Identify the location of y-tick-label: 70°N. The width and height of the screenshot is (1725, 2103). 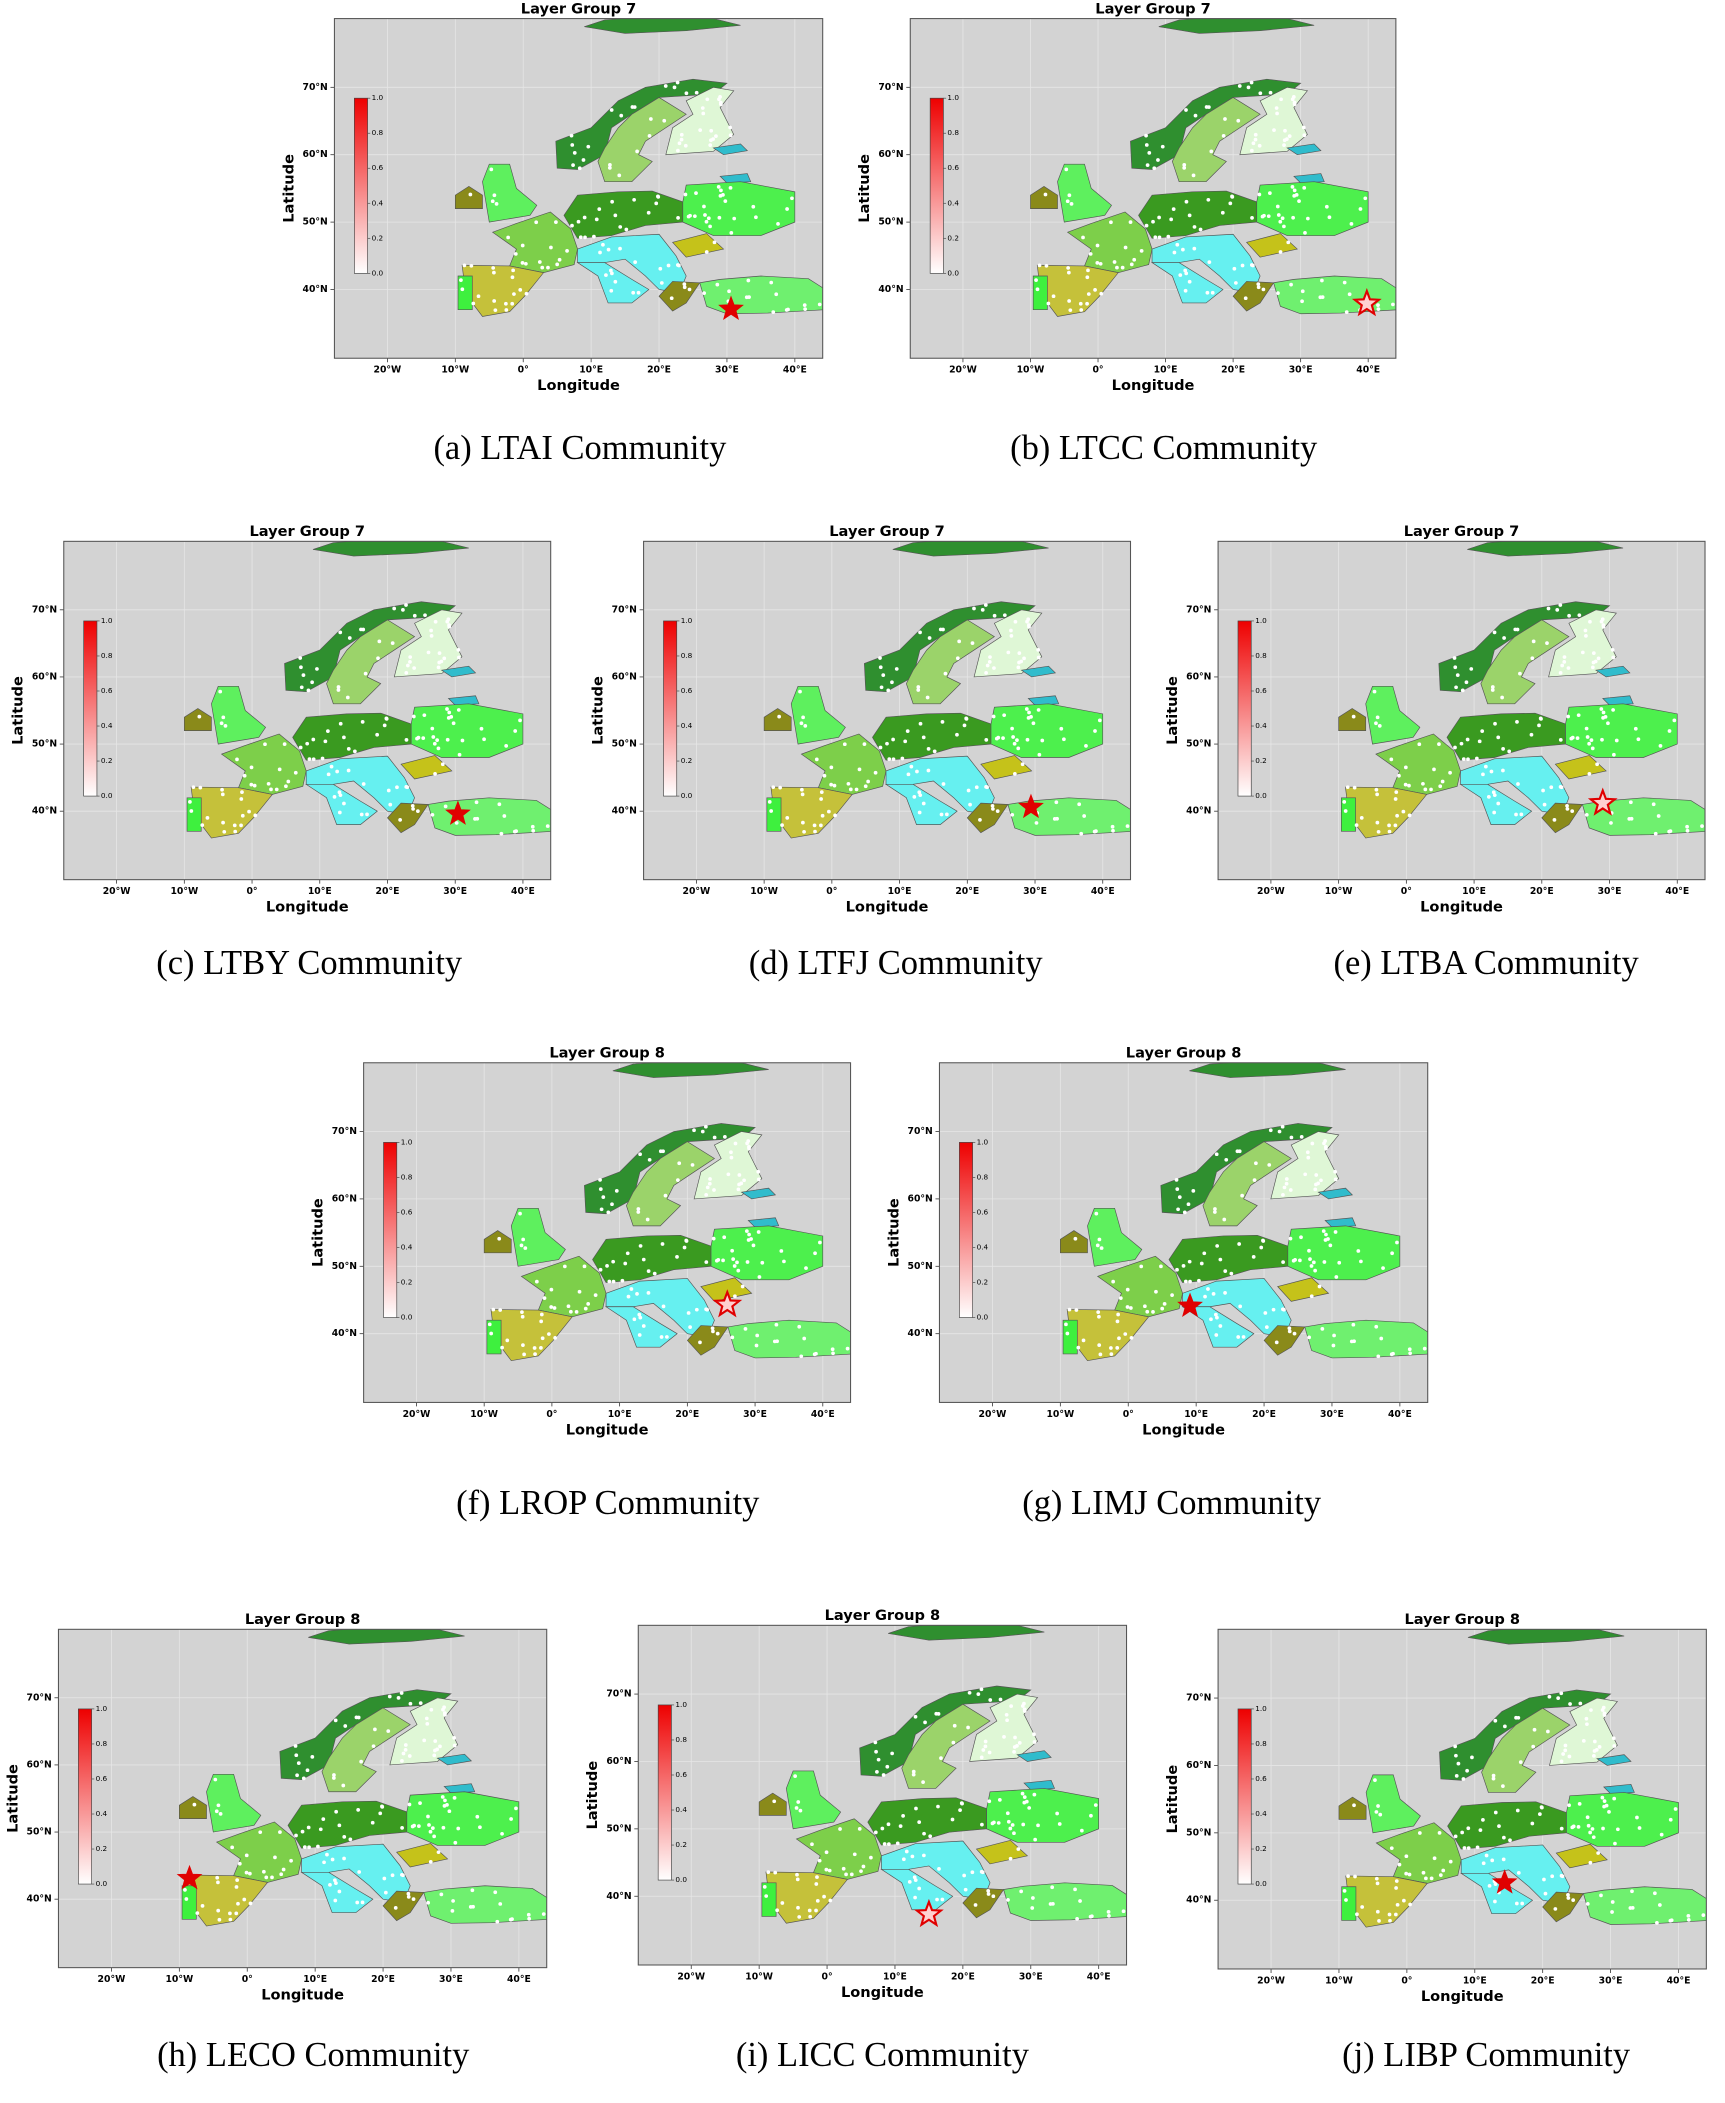
(315, 87).